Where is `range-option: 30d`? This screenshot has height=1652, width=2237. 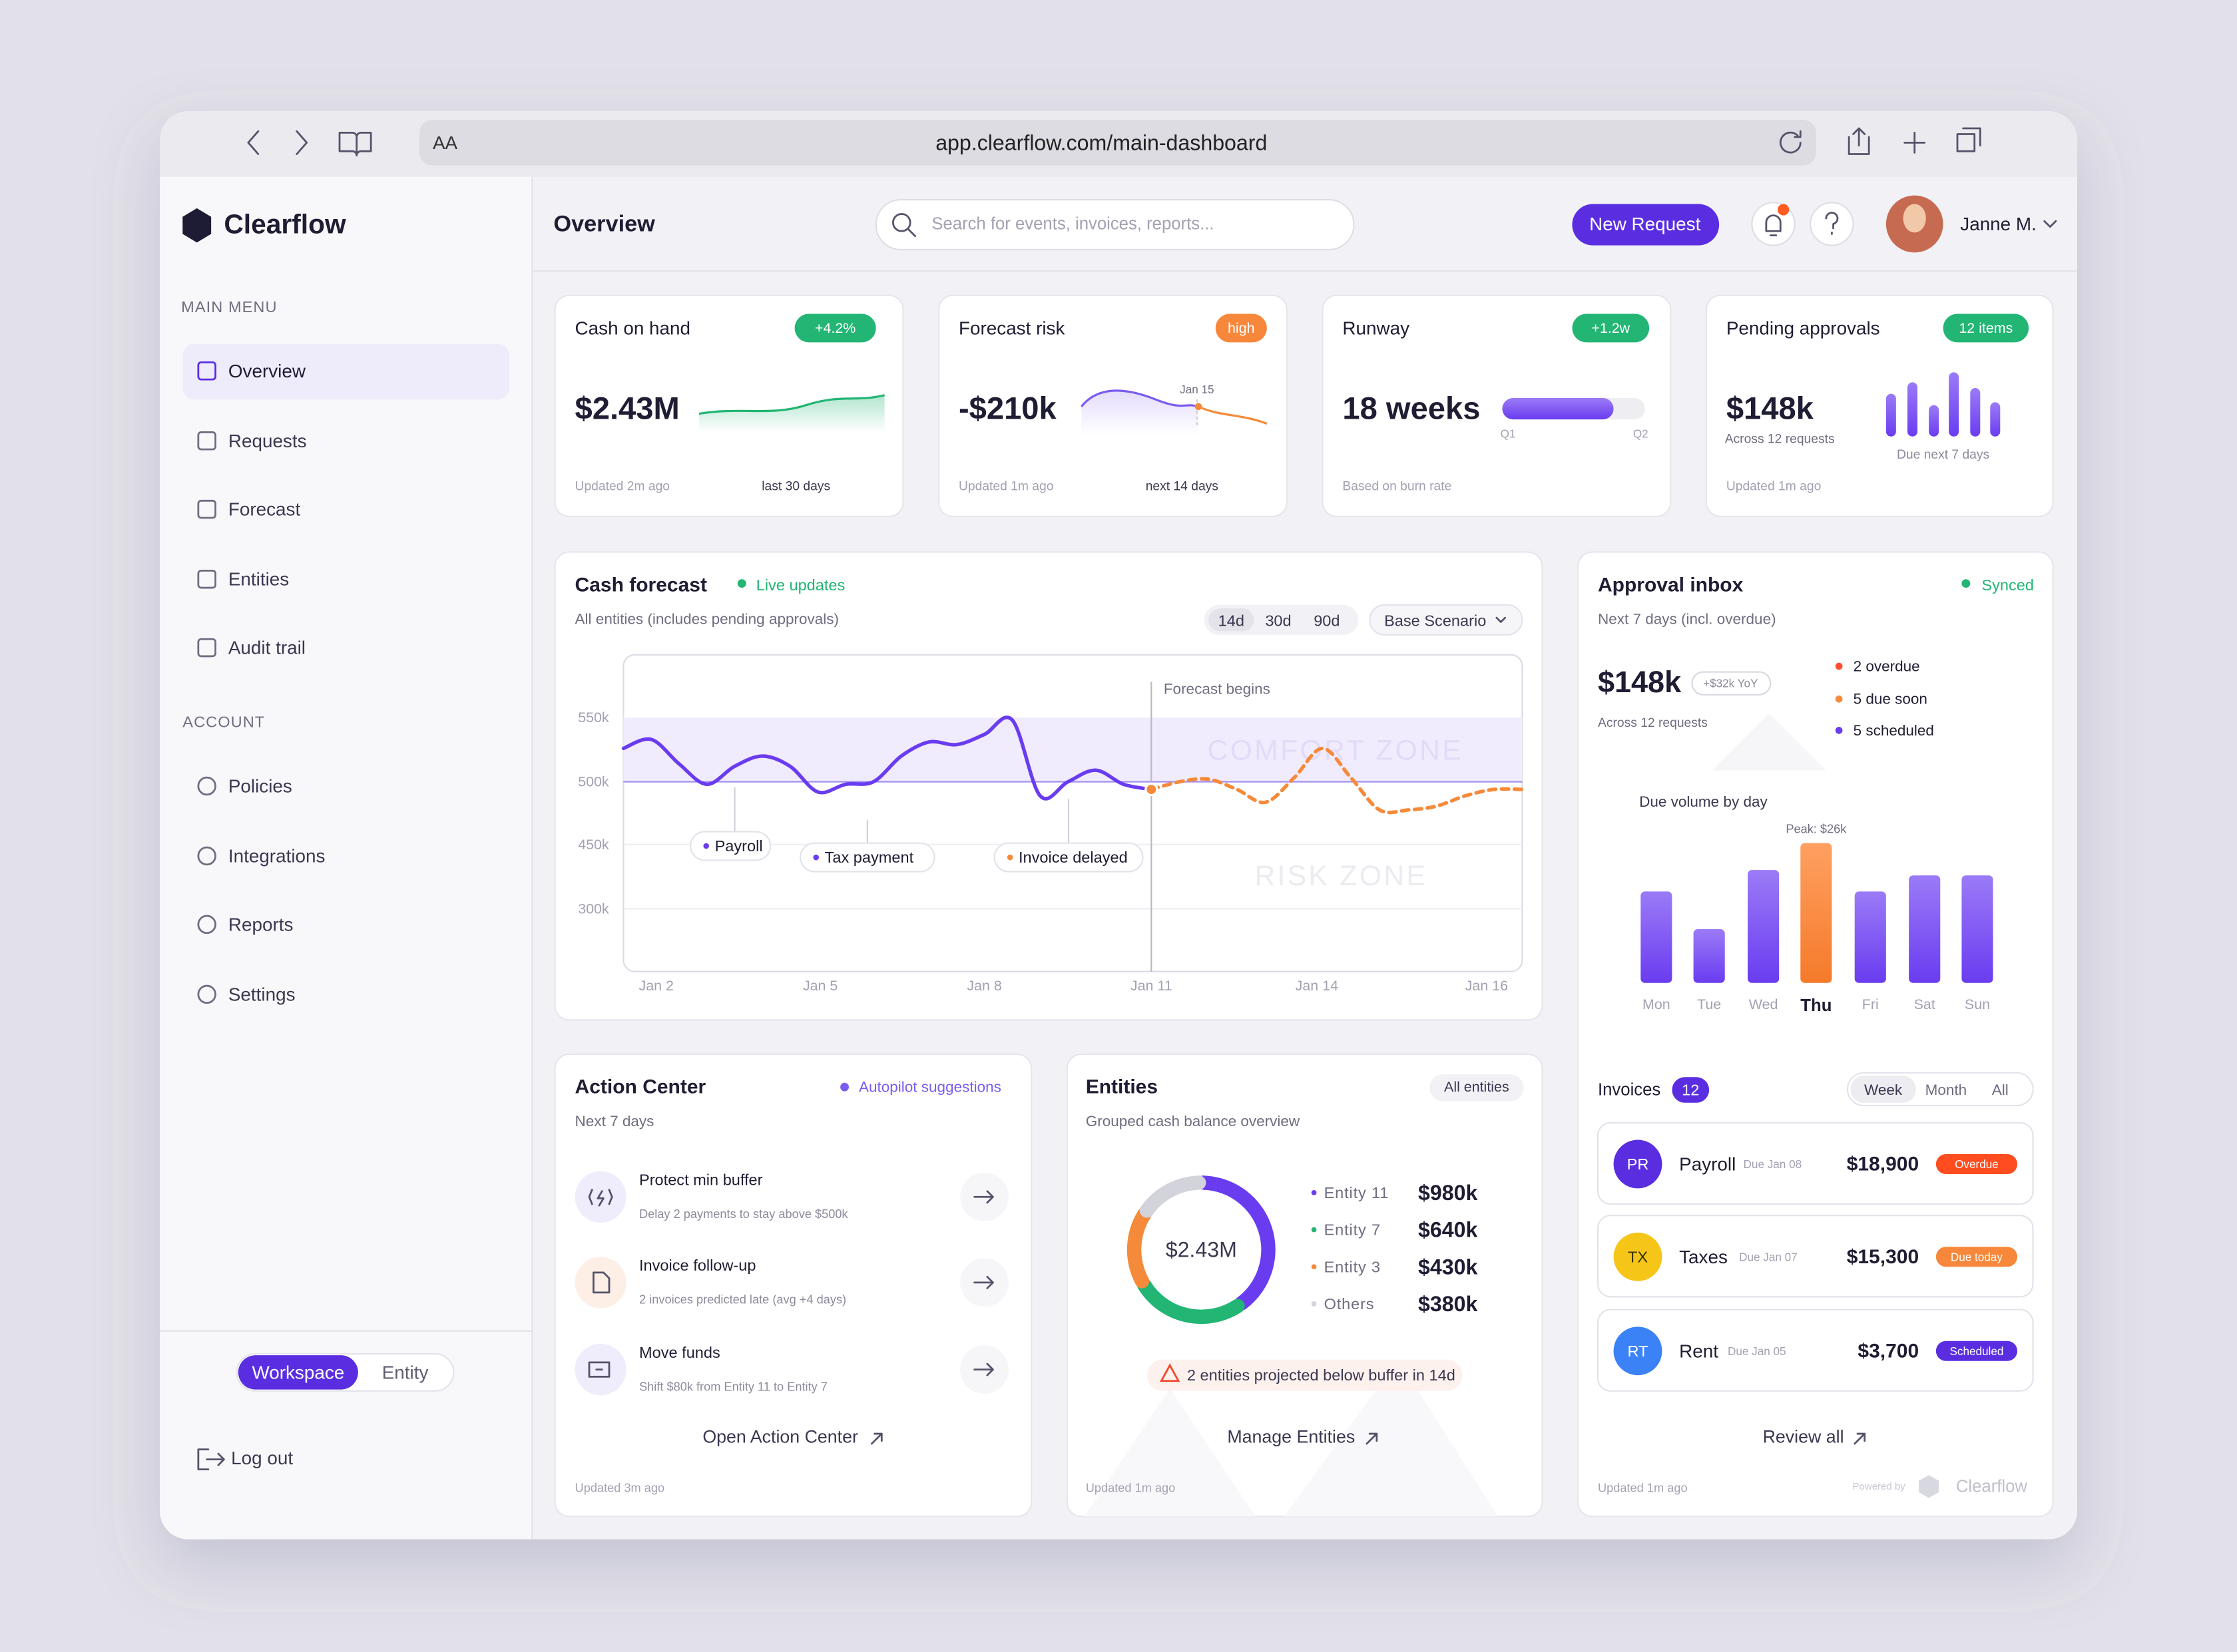 range-option: 30d is located at coordinates (1278, 620).